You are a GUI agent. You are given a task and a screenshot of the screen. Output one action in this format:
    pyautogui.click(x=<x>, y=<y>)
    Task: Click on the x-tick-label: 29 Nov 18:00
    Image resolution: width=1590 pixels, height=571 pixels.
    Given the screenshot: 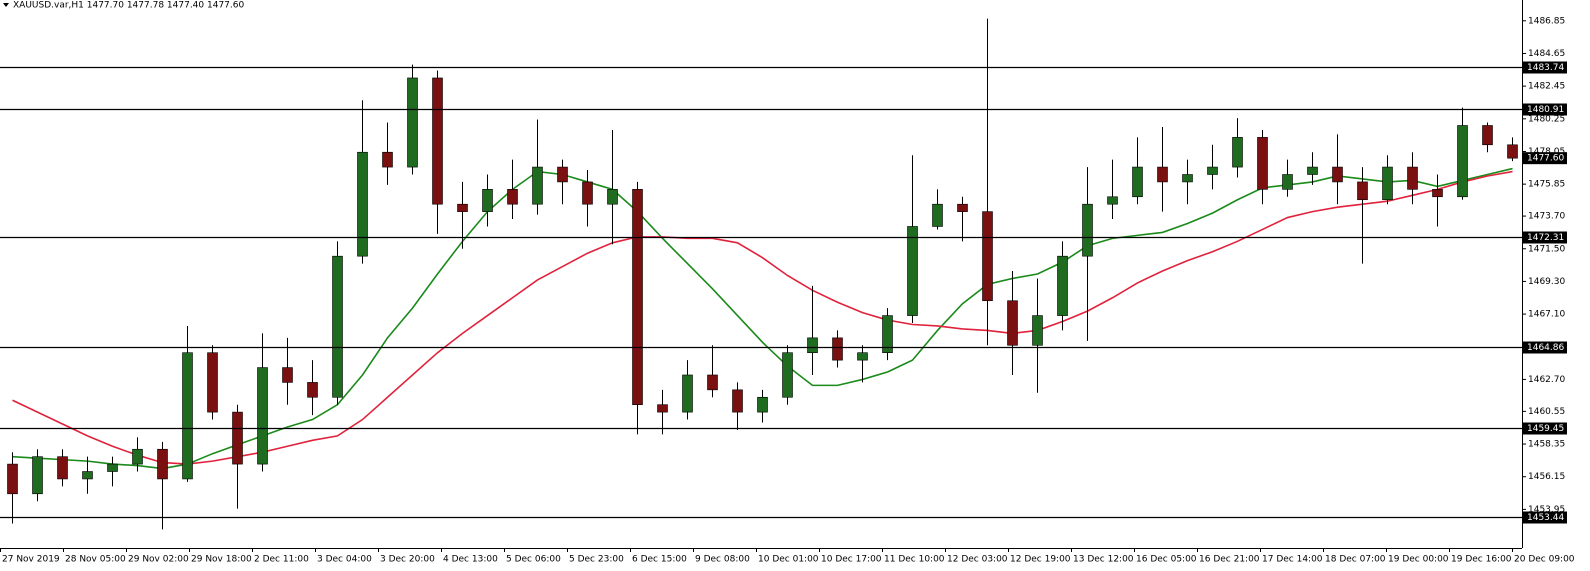 What is the action you would take?
    pyautogui.click(x=221, y=560)
    